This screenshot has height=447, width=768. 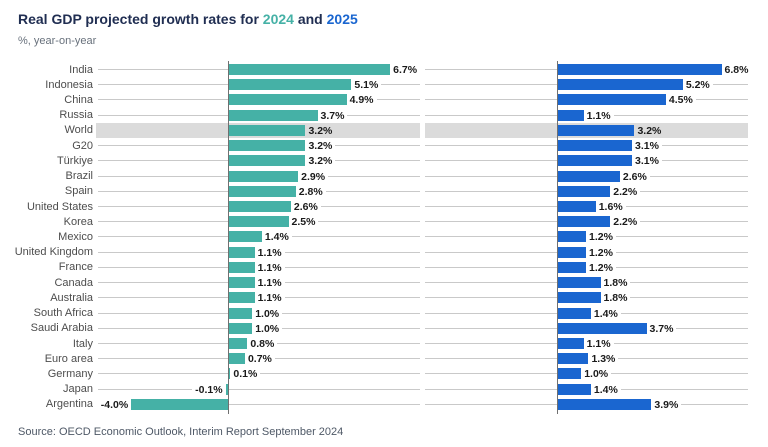 I want to click on country-label: Spain, so click(x=78, y=191).